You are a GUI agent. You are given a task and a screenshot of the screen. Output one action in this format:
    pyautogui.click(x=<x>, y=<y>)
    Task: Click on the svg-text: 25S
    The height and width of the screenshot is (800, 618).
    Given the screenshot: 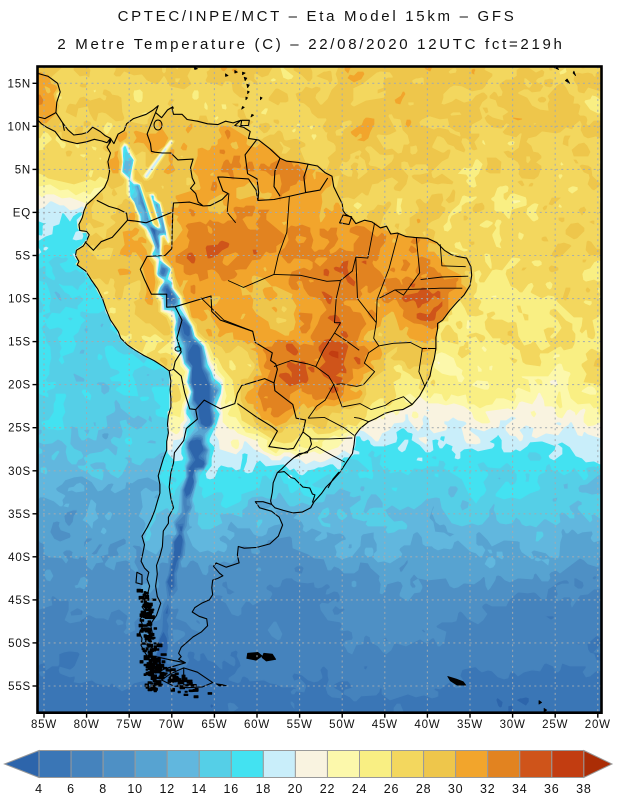 What is the action you would take?
    pyautogui.click(x=19, y=429)
    